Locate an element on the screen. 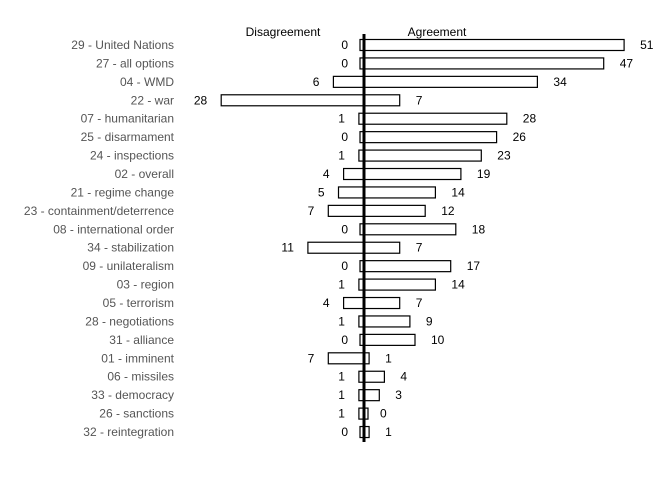  category-label: 29 - United Nations is located at coordinates (122, 45).